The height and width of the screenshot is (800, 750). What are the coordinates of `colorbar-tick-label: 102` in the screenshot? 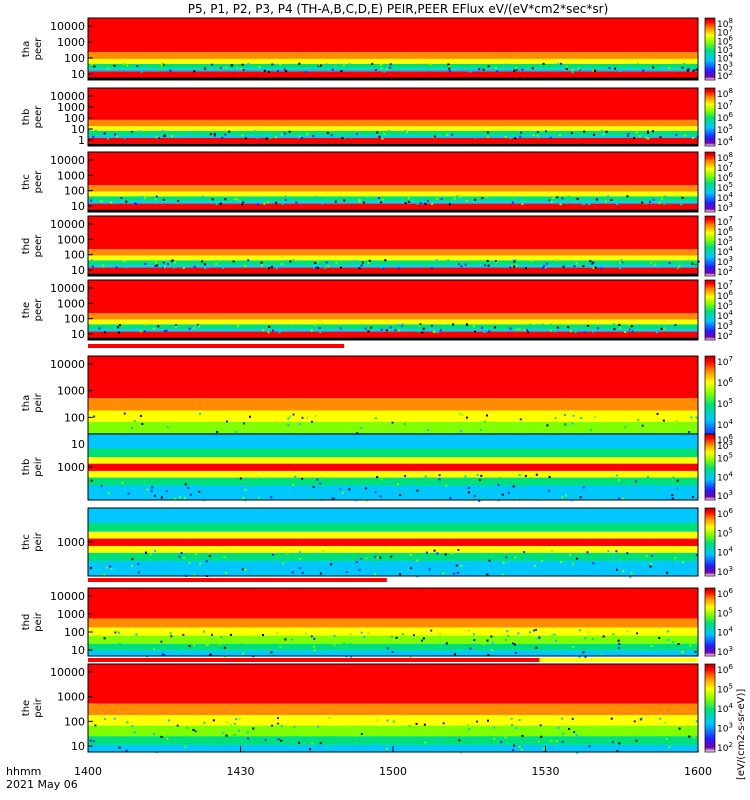 It's located at (725, 747).